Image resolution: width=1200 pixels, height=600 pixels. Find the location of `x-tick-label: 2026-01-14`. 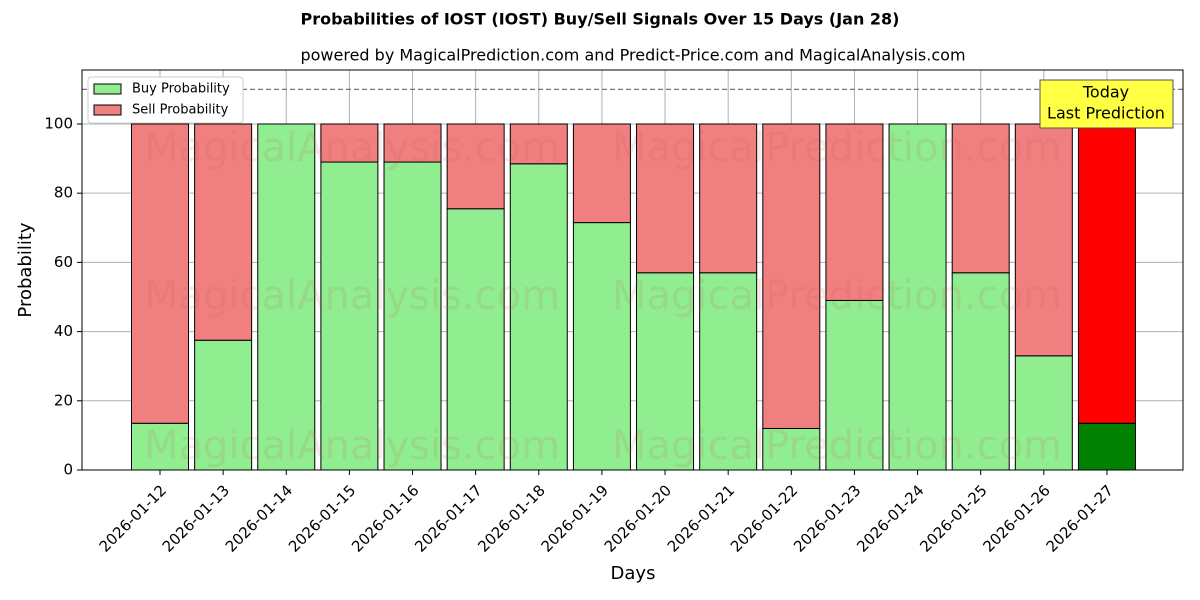

x-tick-label: 2026-01-14 is located at coordinates (259, 518).